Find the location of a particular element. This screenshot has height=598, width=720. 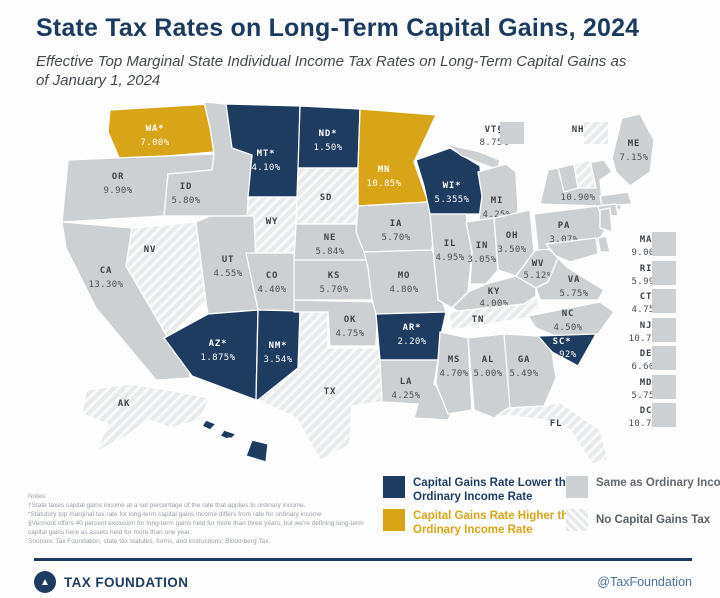

svg-text: 4.50% is located at coordinates (567, 328).